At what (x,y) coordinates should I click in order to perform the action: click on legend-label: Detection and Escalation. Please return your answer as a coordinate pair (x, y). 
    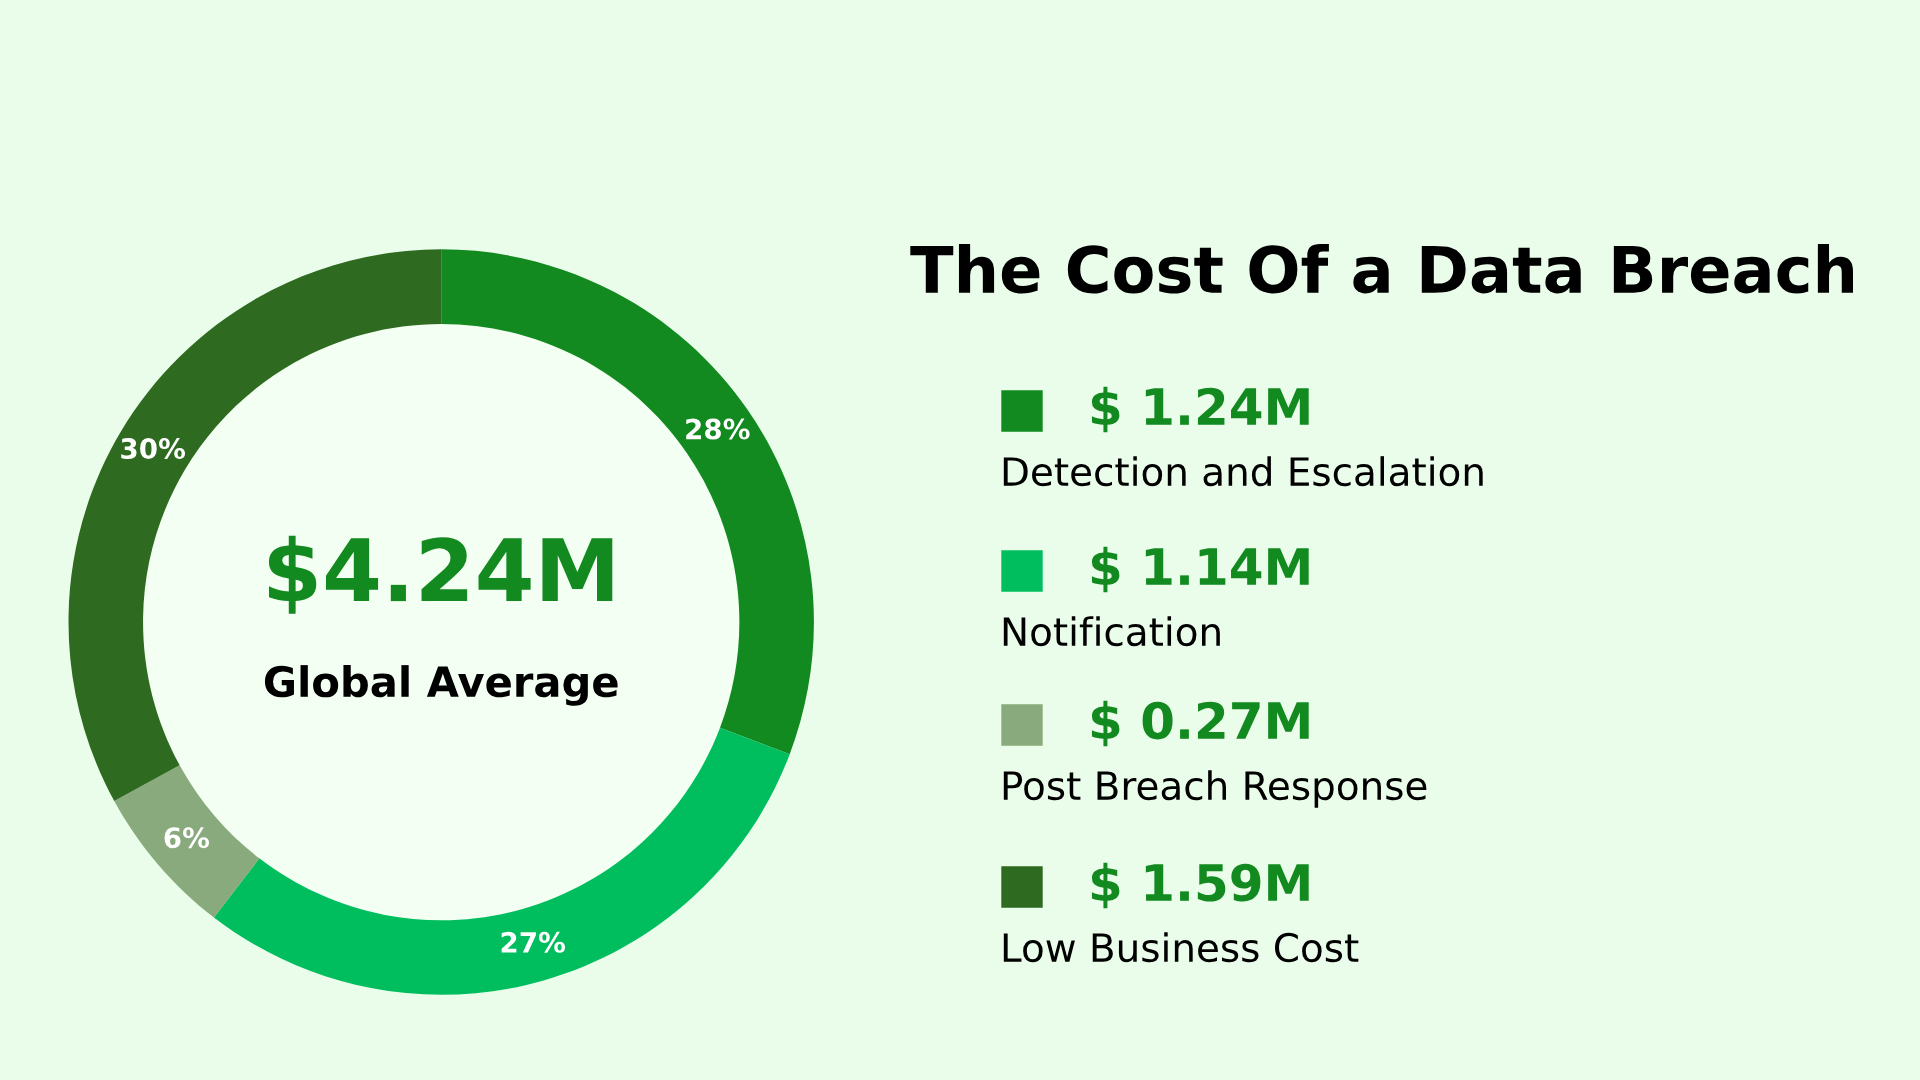
    Looking at the image, I should click on (1243, 471).